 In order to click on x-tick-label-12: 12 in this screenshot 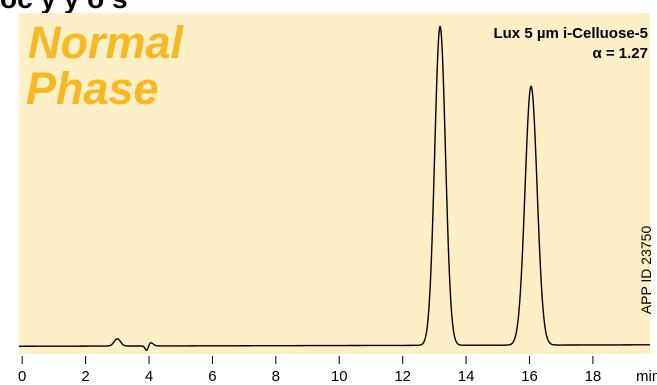, I will do `click(402, 376)`.